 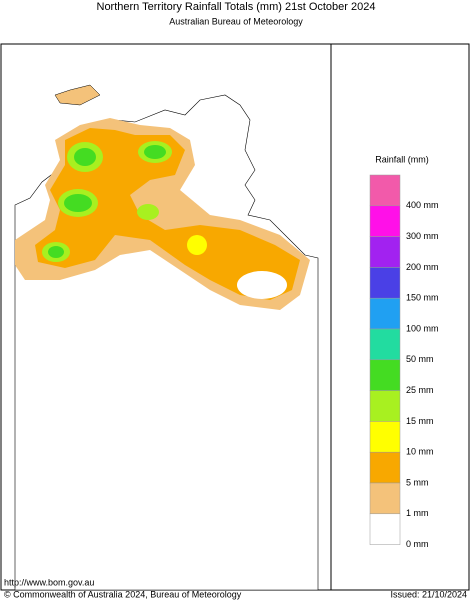 What do you see at coordinates (422, 205) in the screenshot?
I see `legend-label: 400 mm` at bounding box center [422, 205].